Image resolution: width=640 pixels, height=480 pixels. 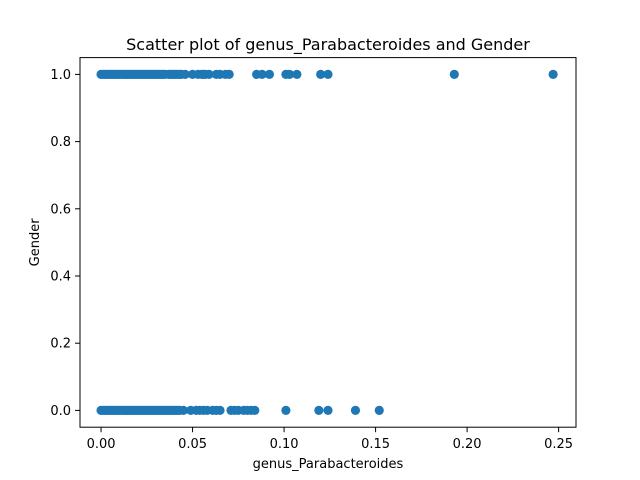 What do you see at coordinates (60, 75) in the screenshot?
I see `y-tick-label: 1.0` at bounding box center [60, 75].